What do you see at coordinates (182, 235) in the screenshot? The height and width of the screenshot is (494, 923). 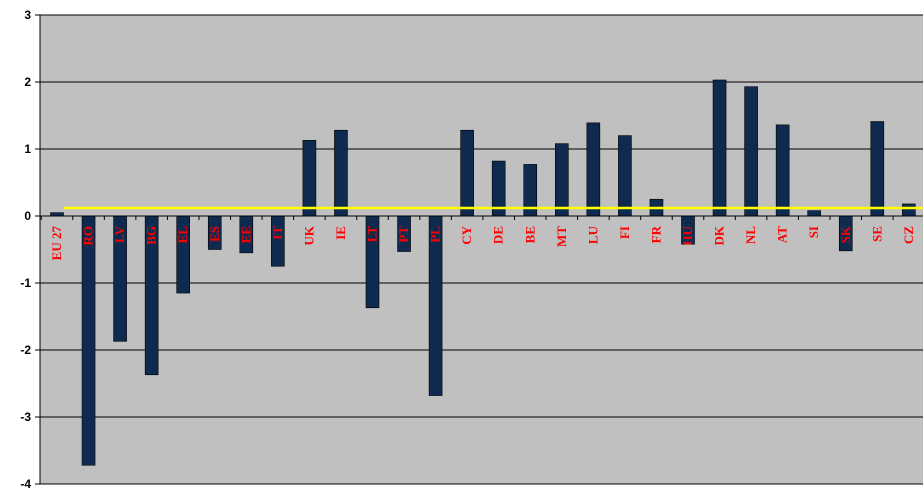 I see `category-label: EL` at bounding box center [182, 235].